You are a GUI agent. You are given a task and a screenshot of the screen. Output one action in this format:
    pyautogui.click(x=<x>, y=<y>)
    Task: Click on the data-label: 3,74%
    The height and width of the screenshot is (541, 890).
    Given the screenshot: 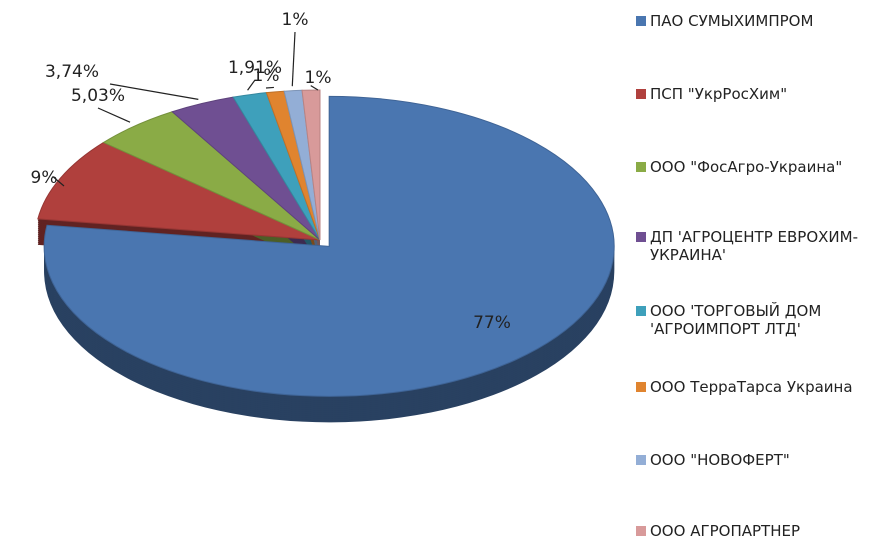 What is the action you would take?
    pyautogui.click(x=72, y=72)
    